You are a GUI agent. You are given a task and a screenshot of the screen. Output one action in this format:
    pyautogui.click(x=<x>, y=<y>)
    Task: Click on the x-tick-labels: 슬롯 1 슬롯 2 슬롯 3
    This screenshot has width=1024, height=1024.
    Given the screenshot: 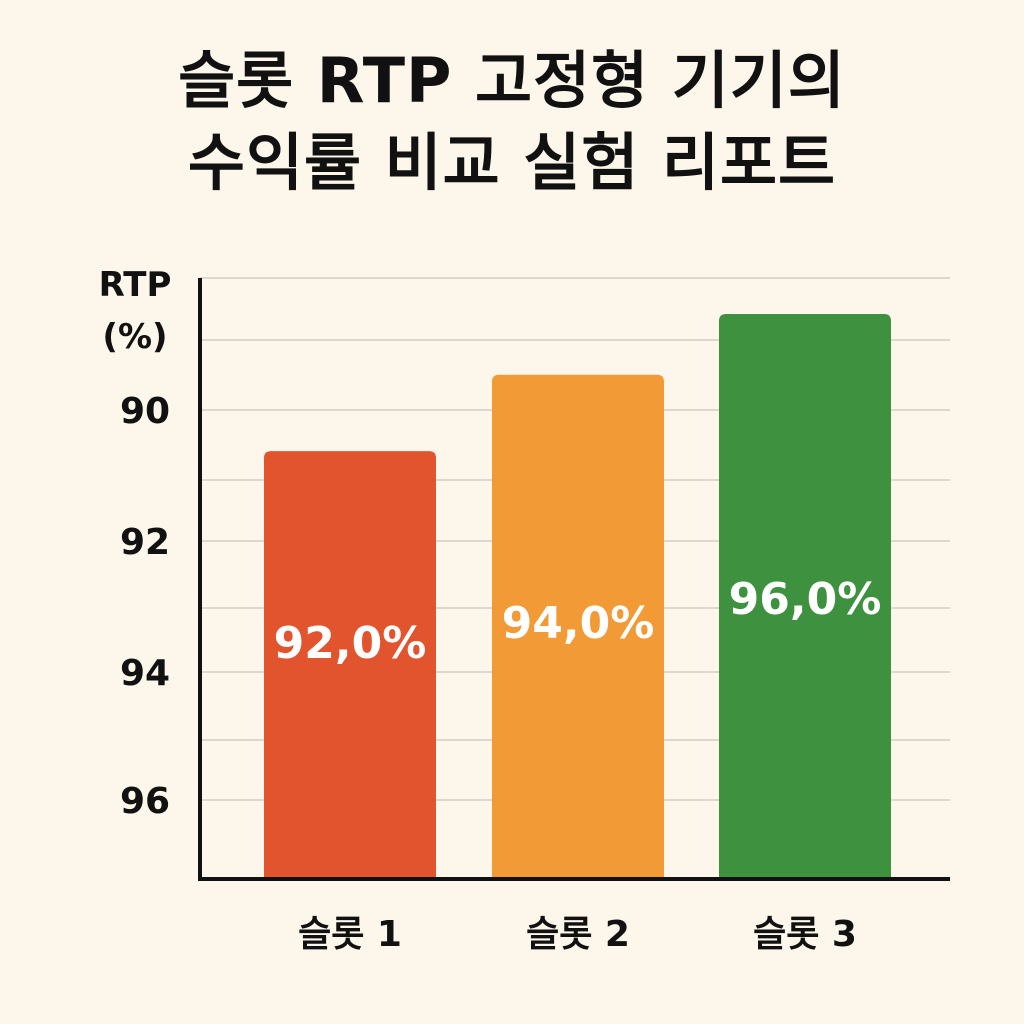 What is the action you would take?
    pyautogui.click(x=577, y=934)
    